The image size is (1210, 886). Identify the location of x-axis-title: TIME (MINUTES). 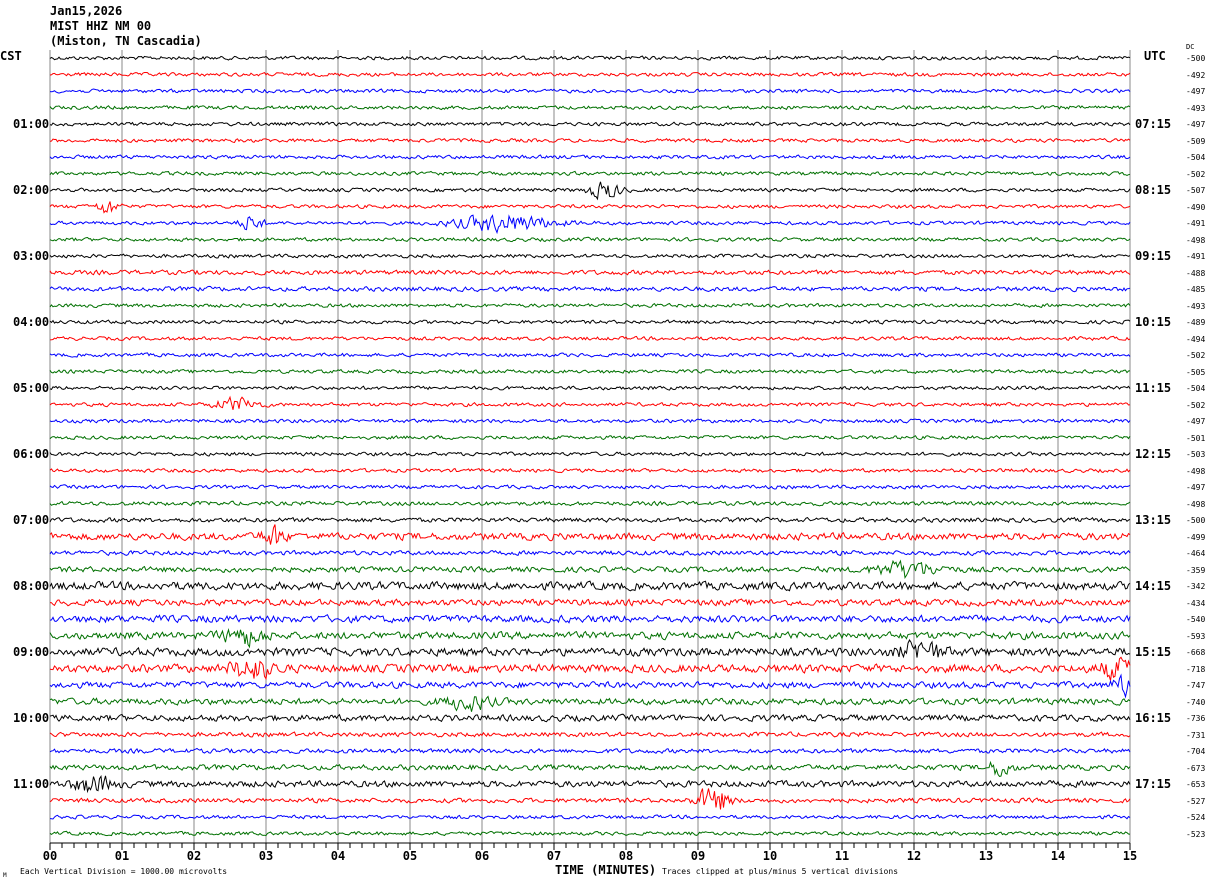
(606, 870).